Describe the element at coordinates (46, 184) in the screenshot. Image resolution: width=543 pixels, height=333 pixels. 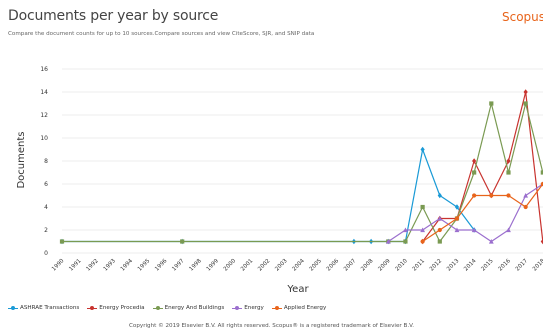
I see `y-tick-label: 6` at that location.